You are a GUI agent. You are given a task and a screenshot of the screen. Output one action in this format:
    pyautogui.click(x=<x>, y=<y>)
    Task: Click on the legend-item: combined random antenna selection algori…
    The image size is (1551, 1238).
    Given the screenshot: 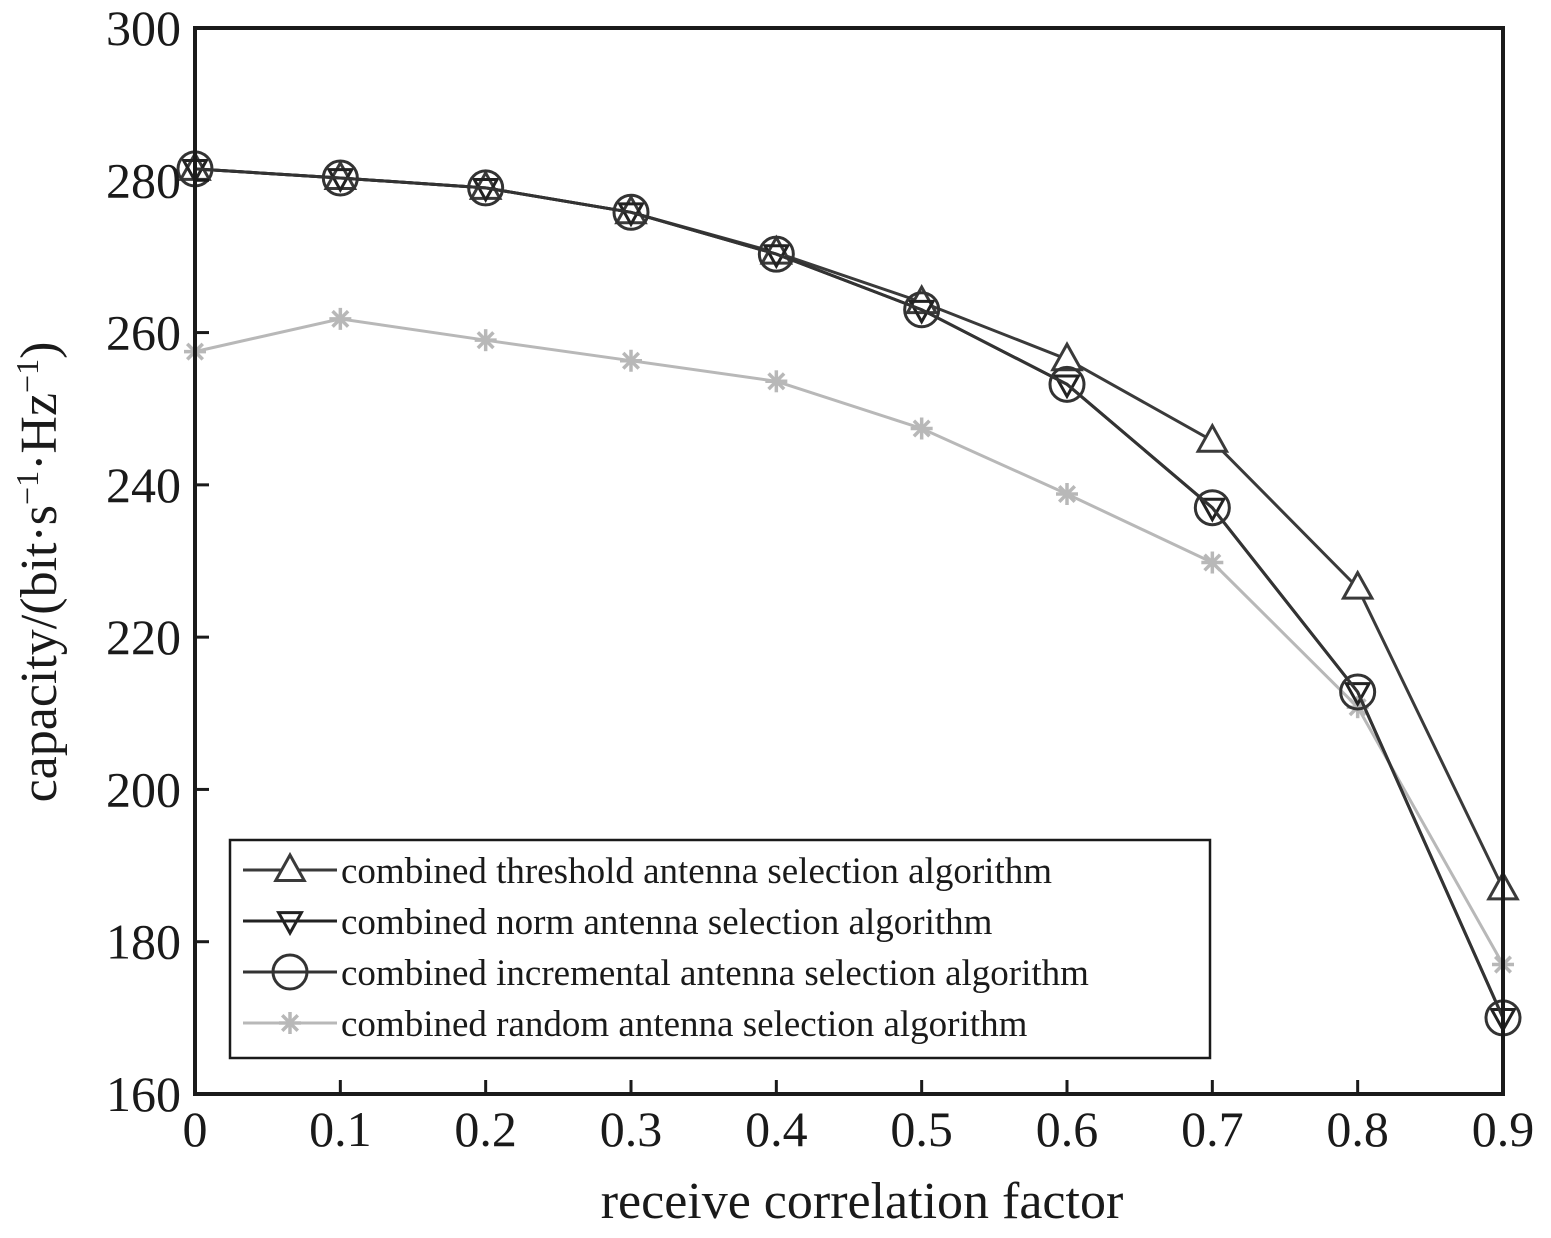 What is the action you would take?
    pyautogui.click(x=635, y=1024)
    